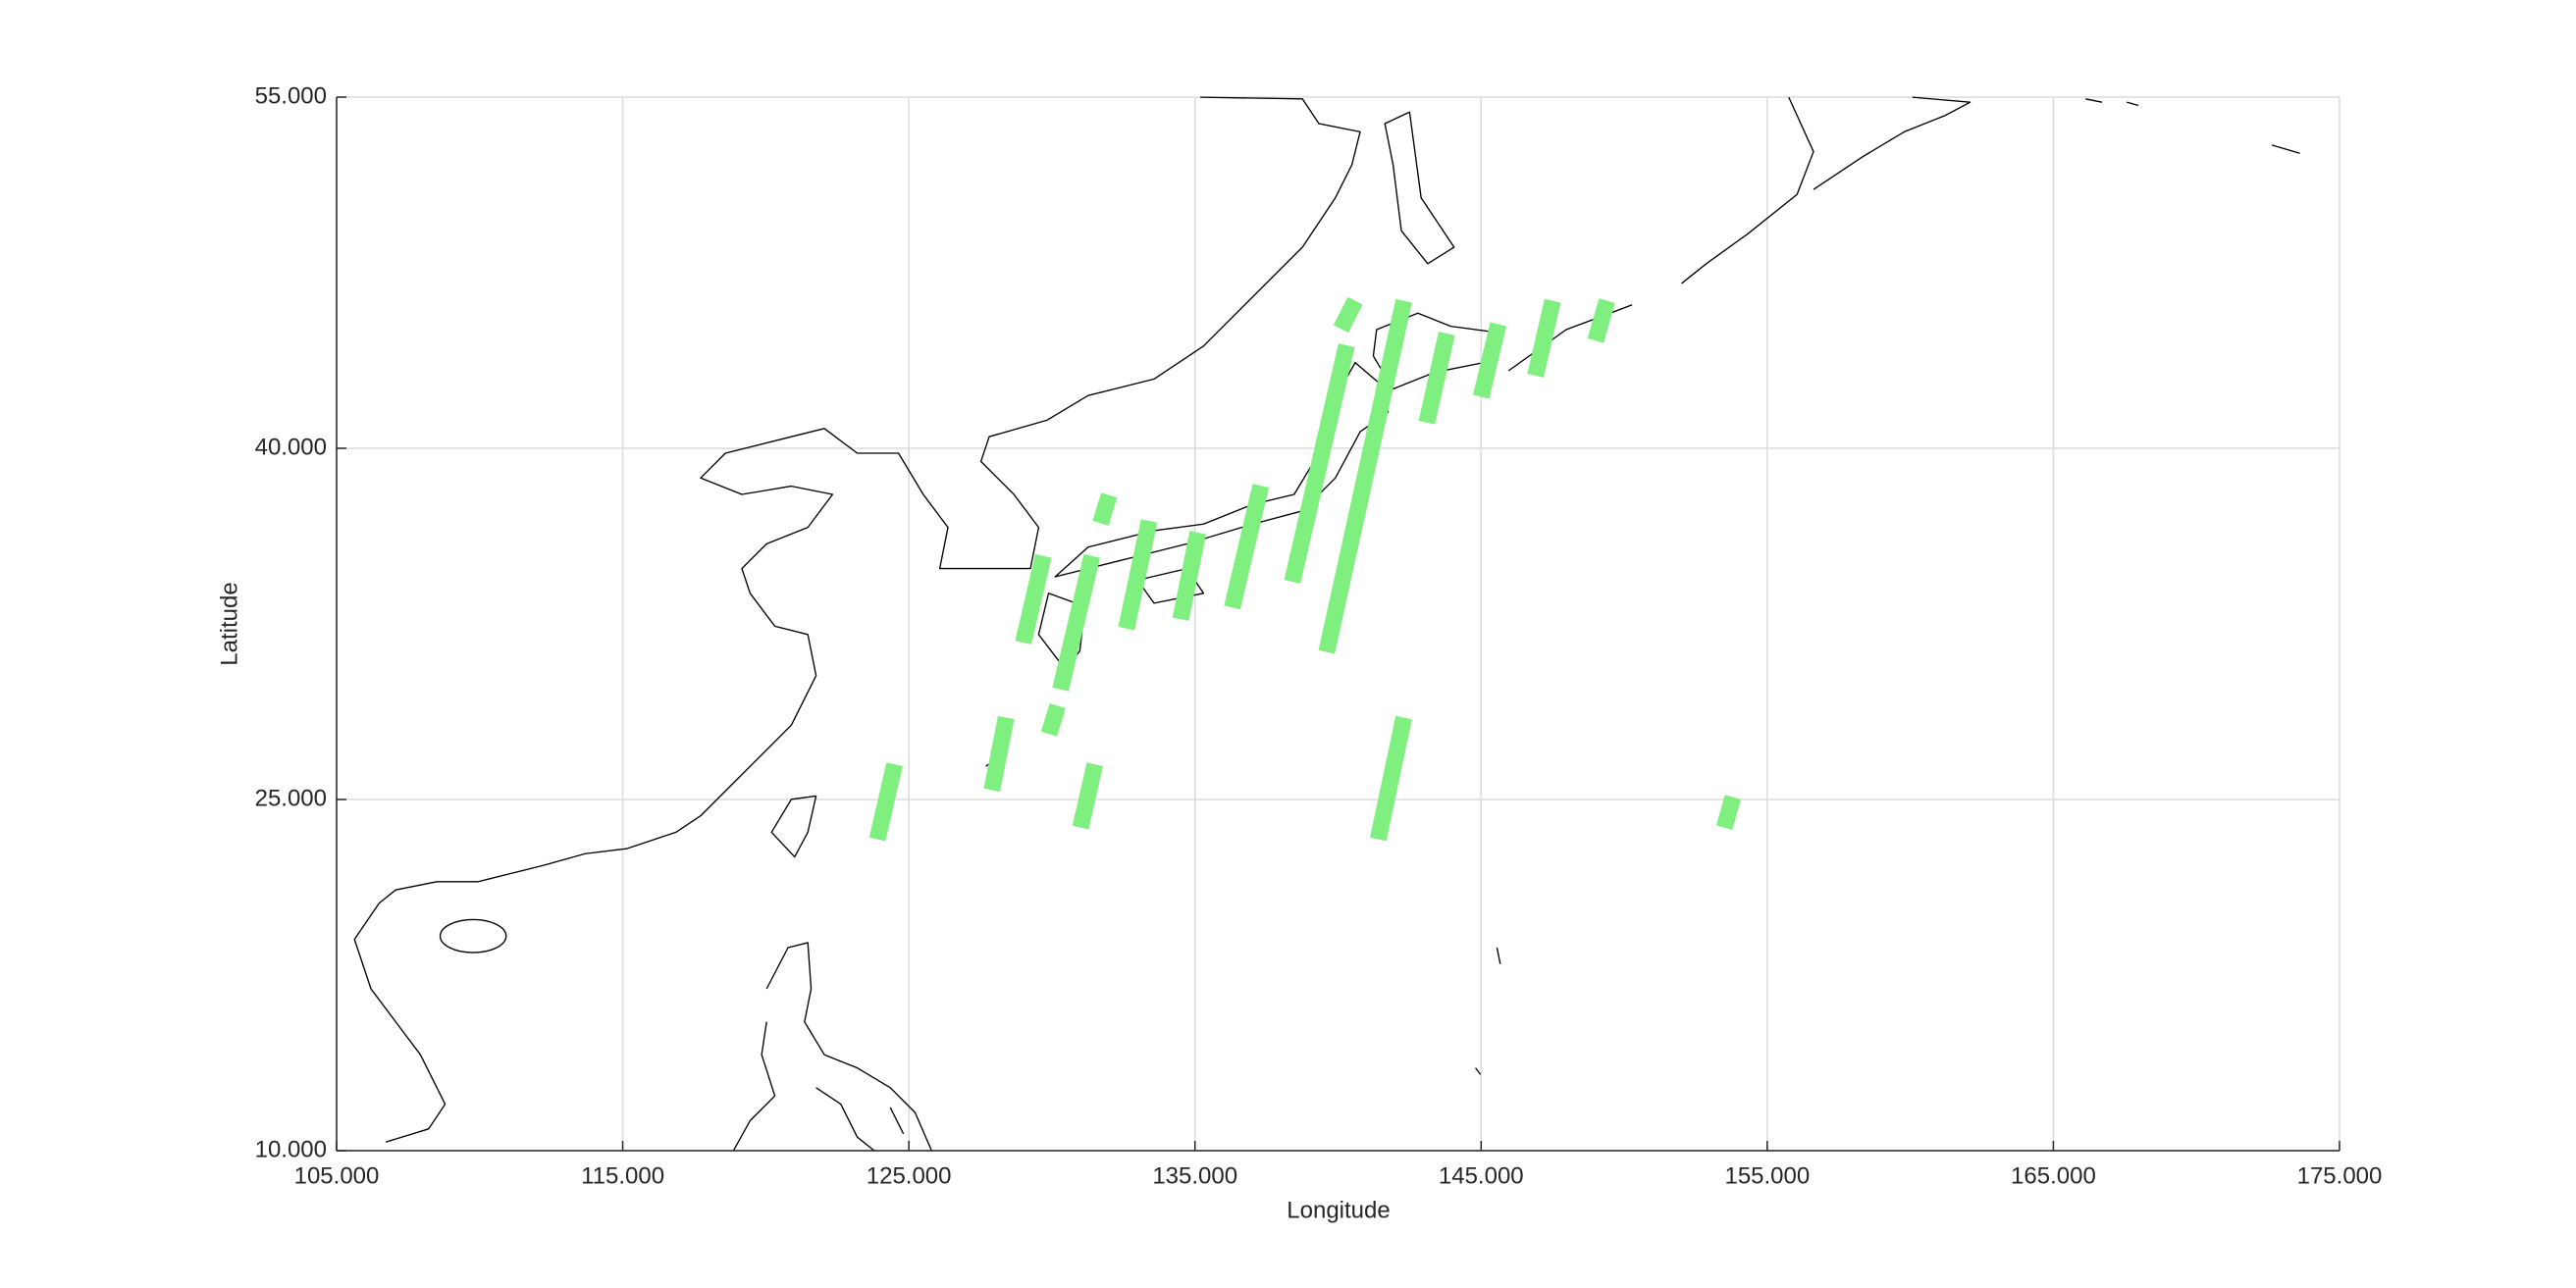 This screenshot has width=2576, height=1288. What do you see at coordinates (1170, 585) in the screenshot?
I see `shikoku` at bounding box center [1170, 585].